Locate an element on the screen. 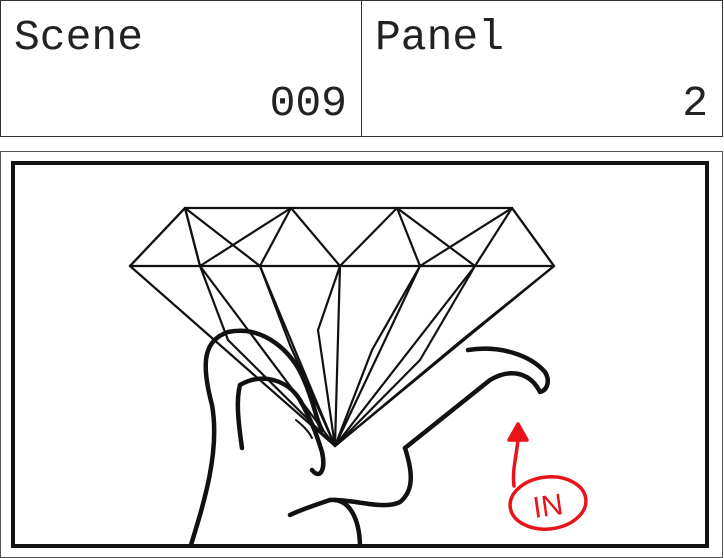 The height and width of the screenshot is (558, 724). arrow-head-icon is located at coordinates (518, 432).